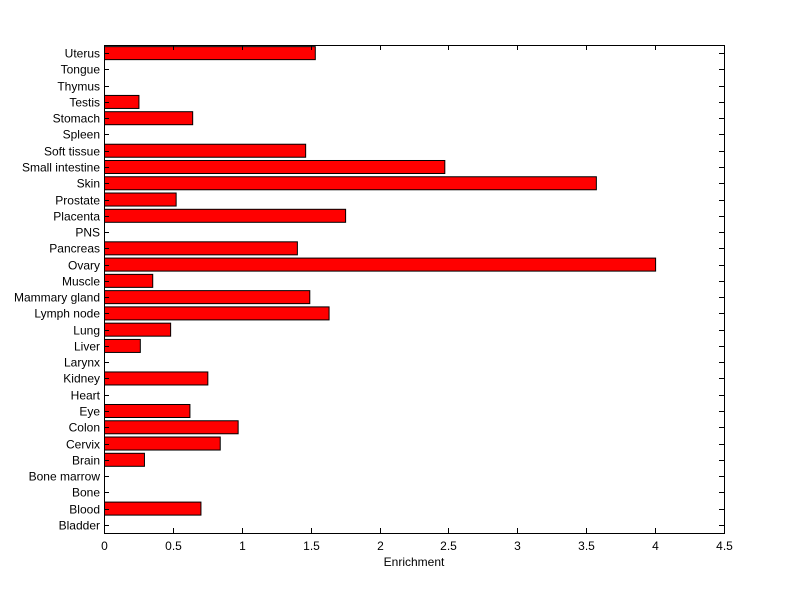 This screenshot has width=800, height=599. Describe the element at coordinates (210, 53) in the screenshot. I see `bar-uterus` at that location.